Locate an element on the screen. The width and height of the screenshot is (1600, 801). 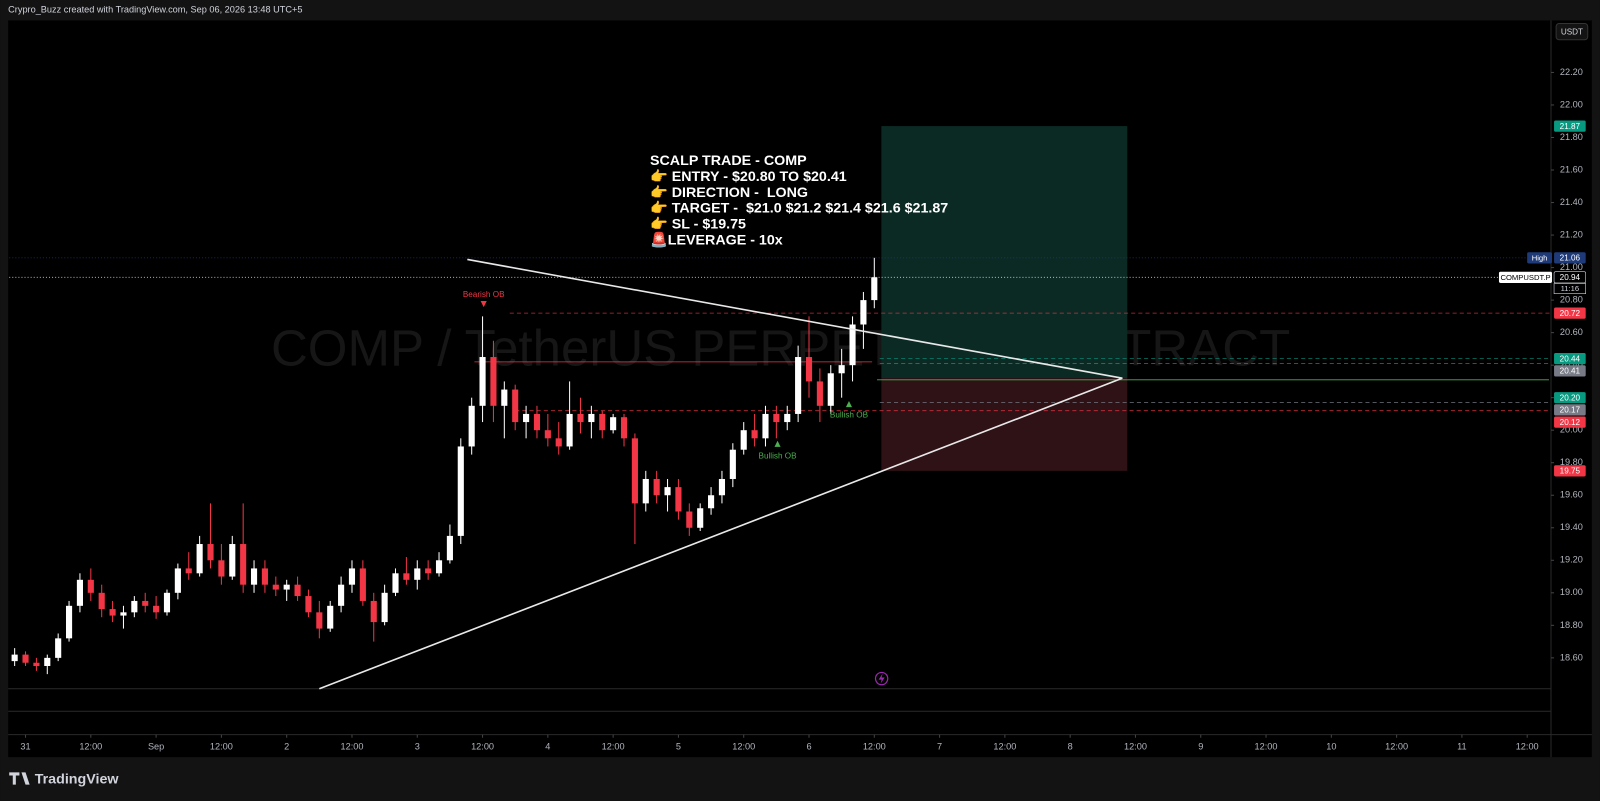
annotation-line: 🚨LEVERAGE - 10x is located at coordinates (716, 240).